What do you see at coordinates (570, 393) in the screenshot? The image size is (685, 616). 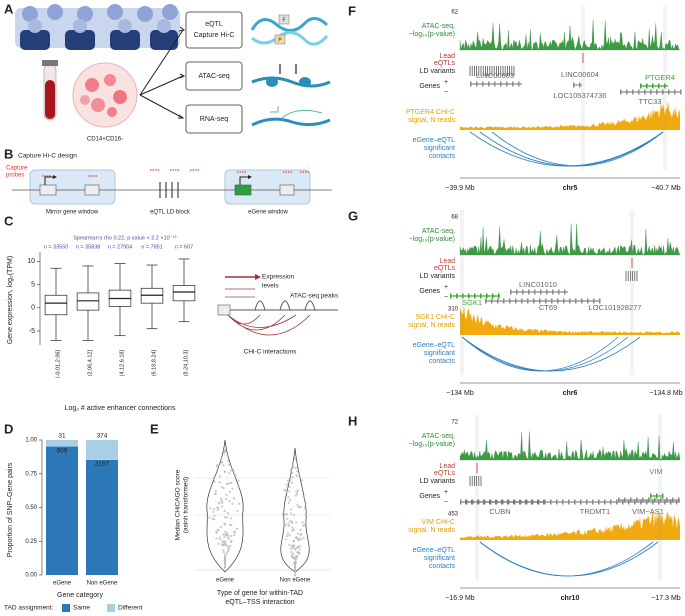 I see `axis-label: chr6` at bounding box center [570, 393].